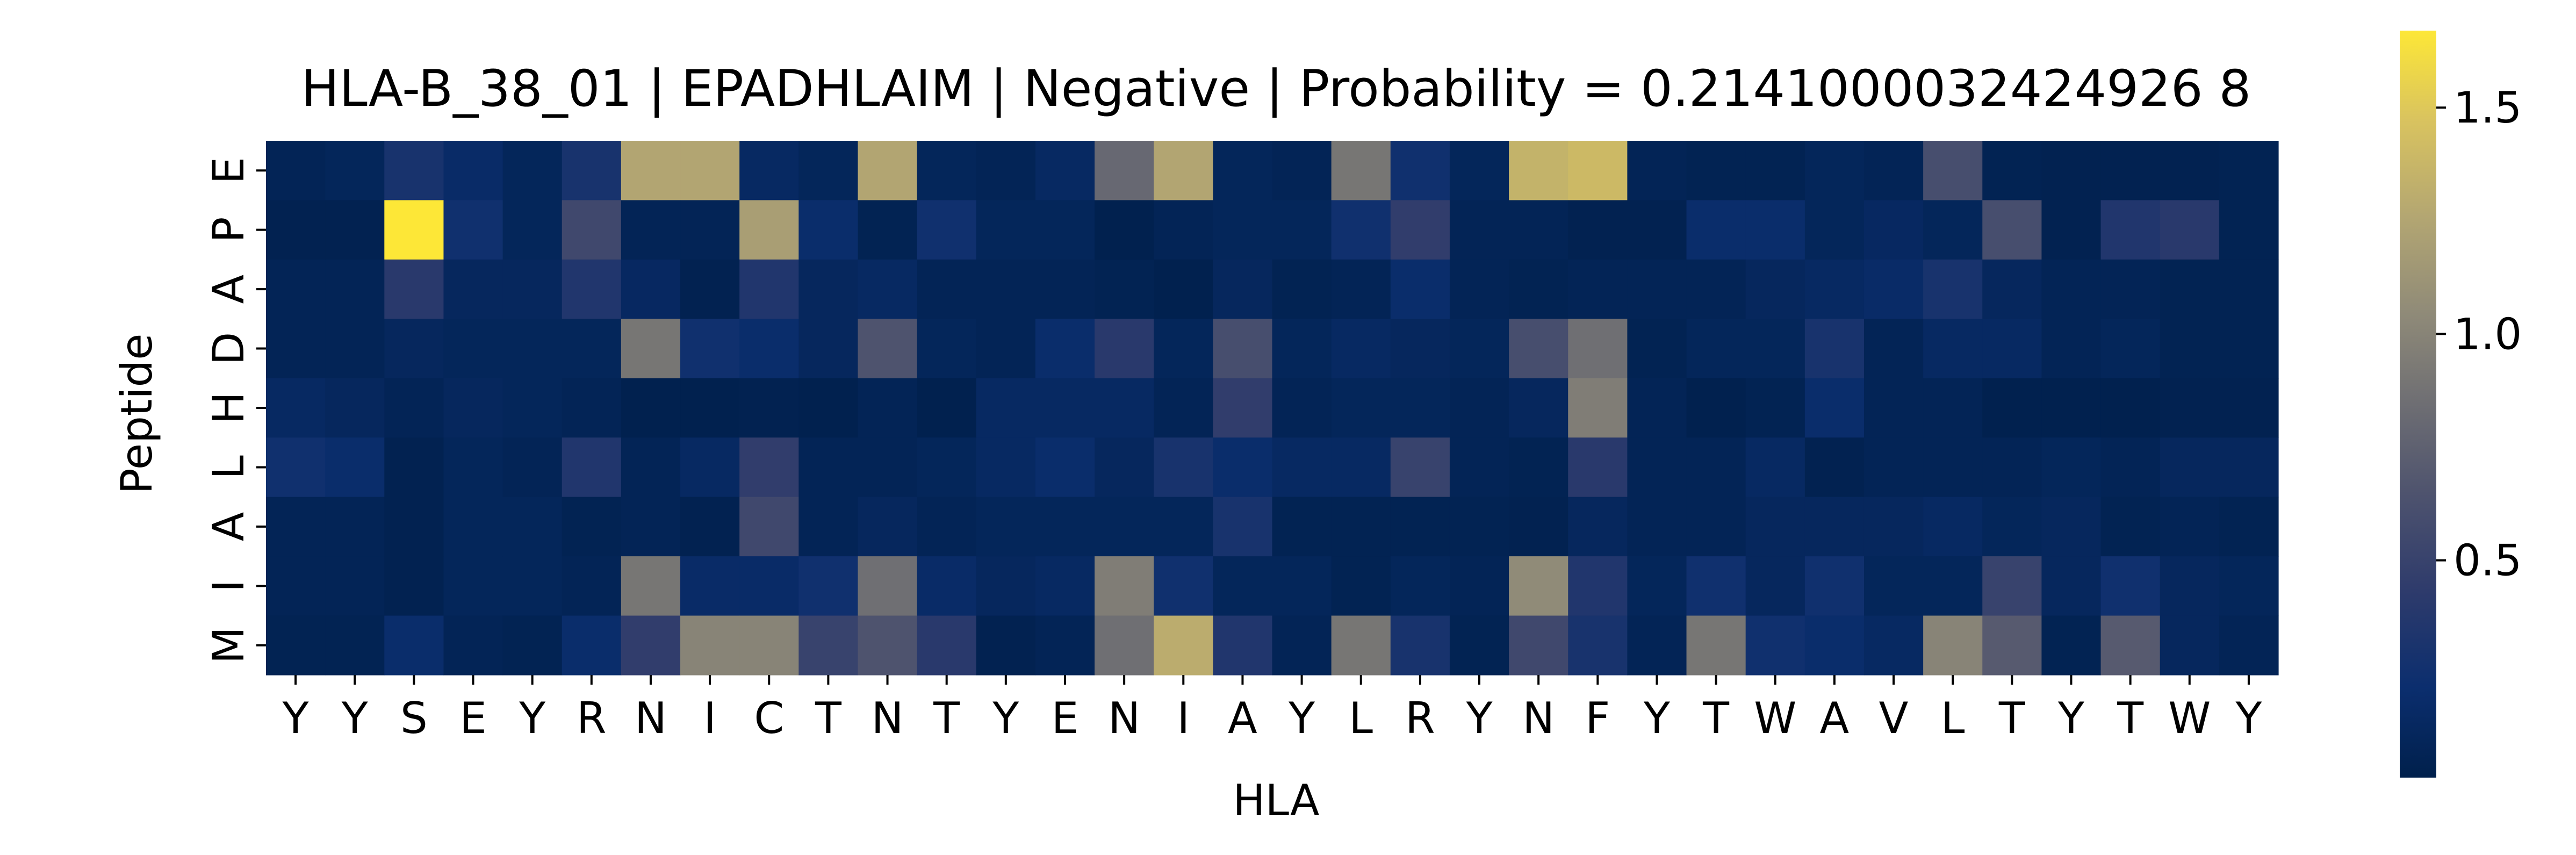  What do you see at coordinates (2130, 718) in the screenshot?
I see `x-tick-label: T` at bounding box center [2130, 718].